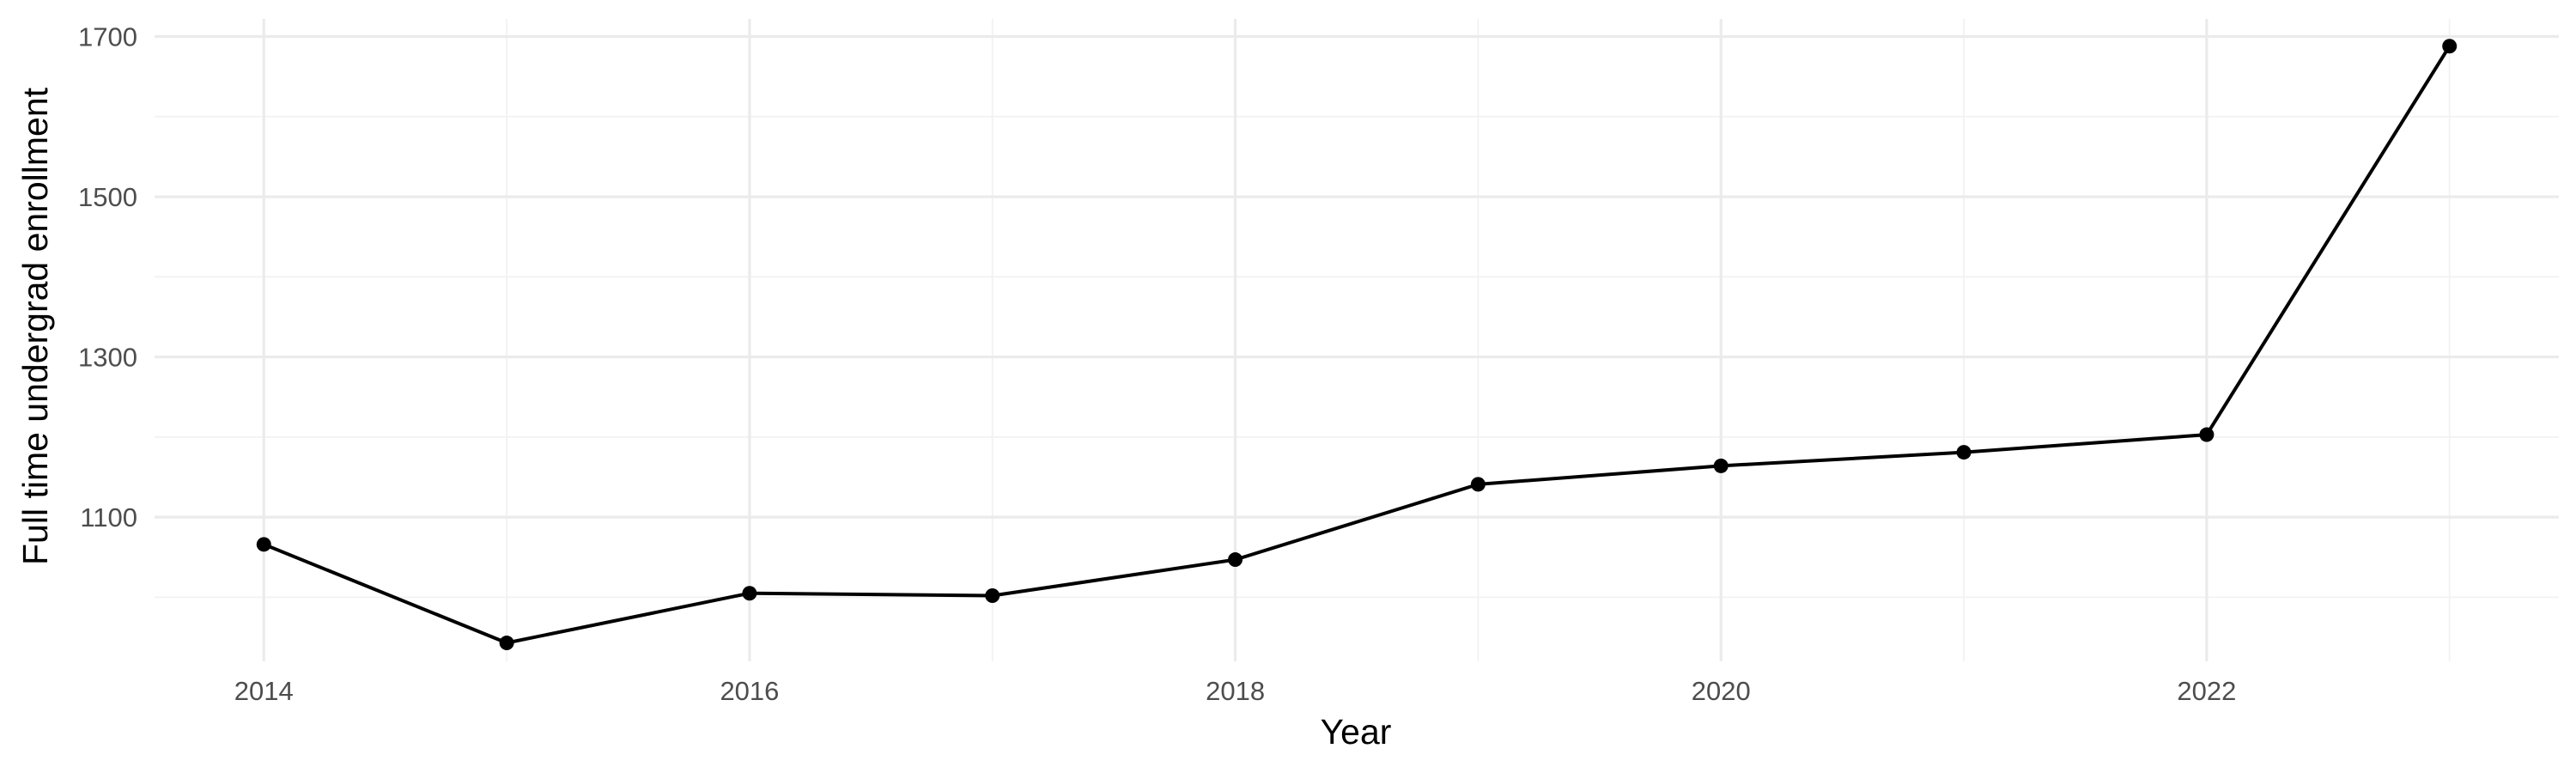 The width and height of the screenshot is (2576, 773). Describe the element at coordinates (1356, 732) in the screenshot. I see `x-axis-title: Year` at that location.